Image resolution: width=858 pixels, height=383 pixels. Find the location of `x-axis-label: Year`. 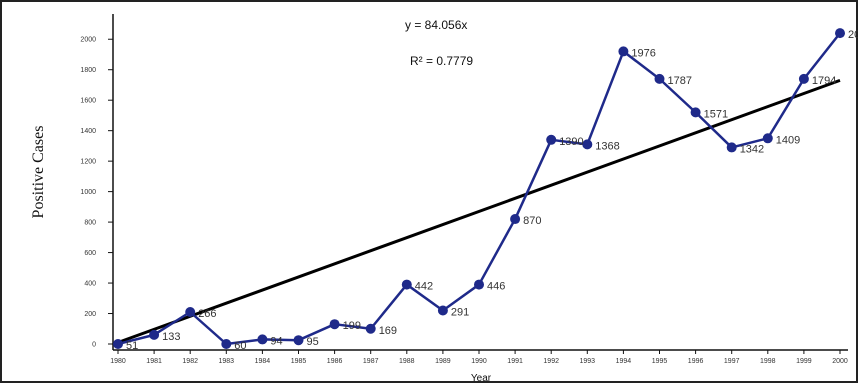

x-axis-label: Year is located at coordinates (481, 378).